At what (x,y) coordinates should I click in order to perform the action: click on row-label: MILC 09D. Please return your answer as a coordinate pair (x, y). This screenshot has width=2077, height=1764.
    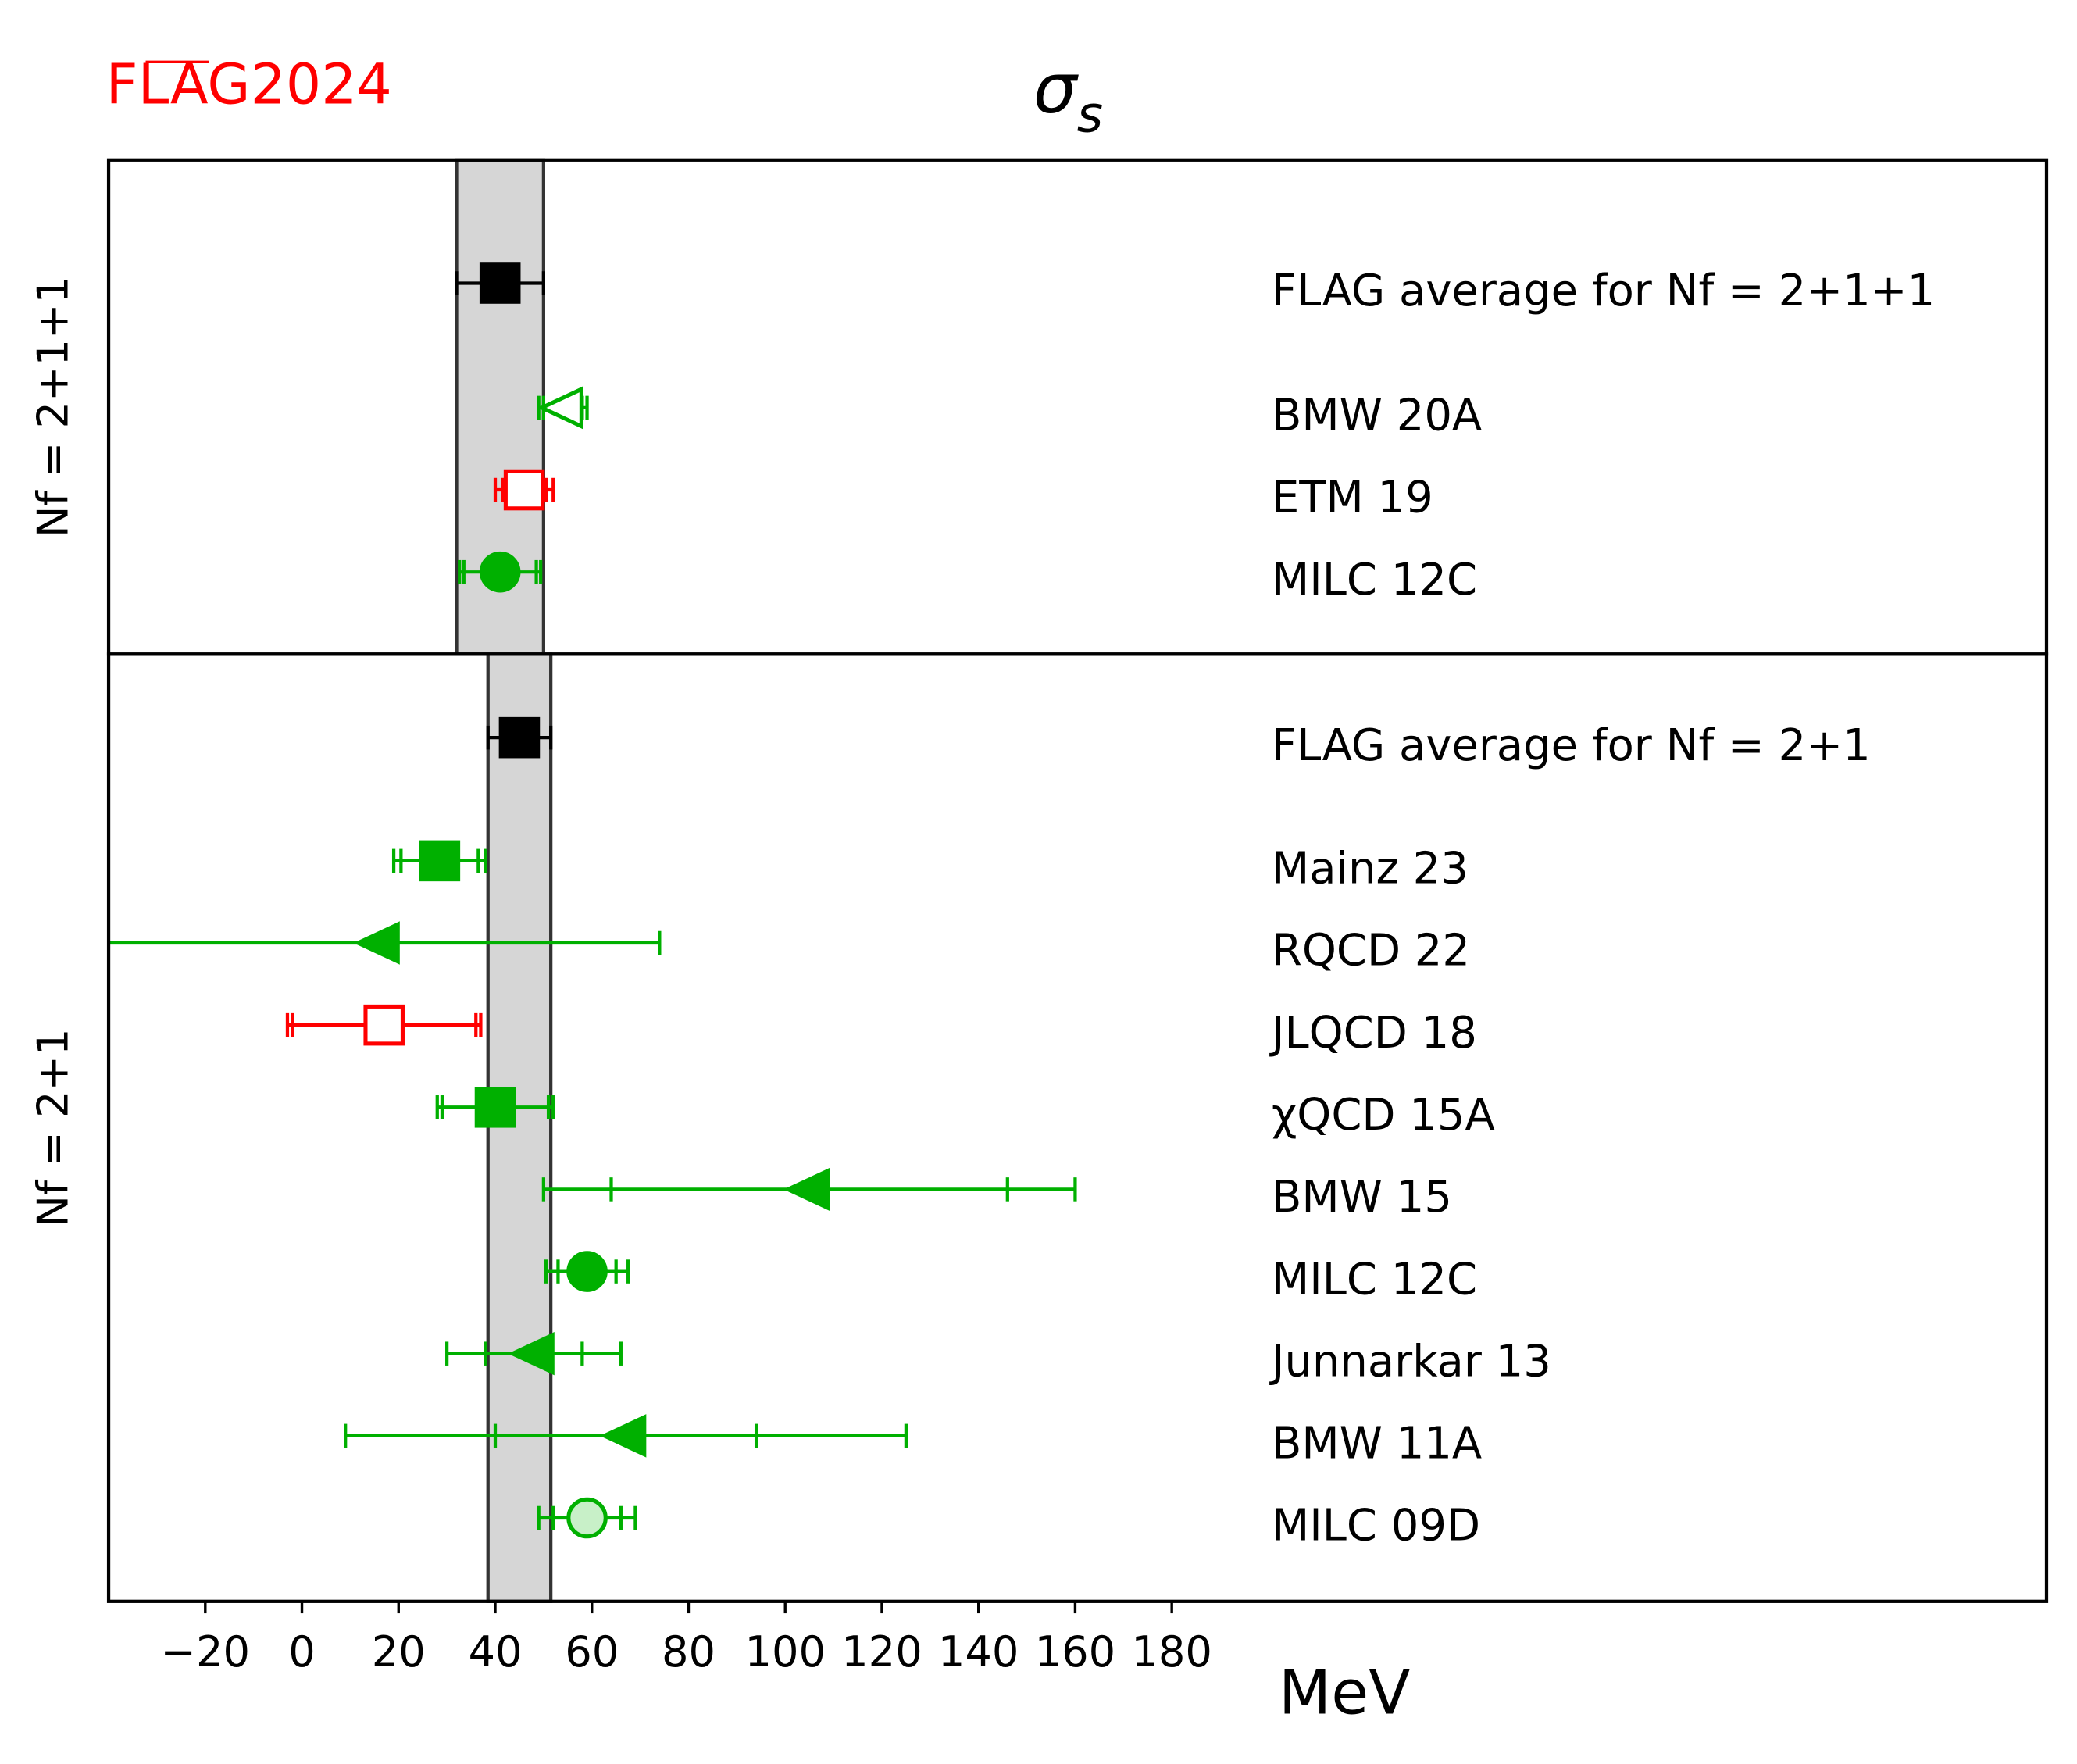
    Looking at the image, I should click on (1376, 1527).